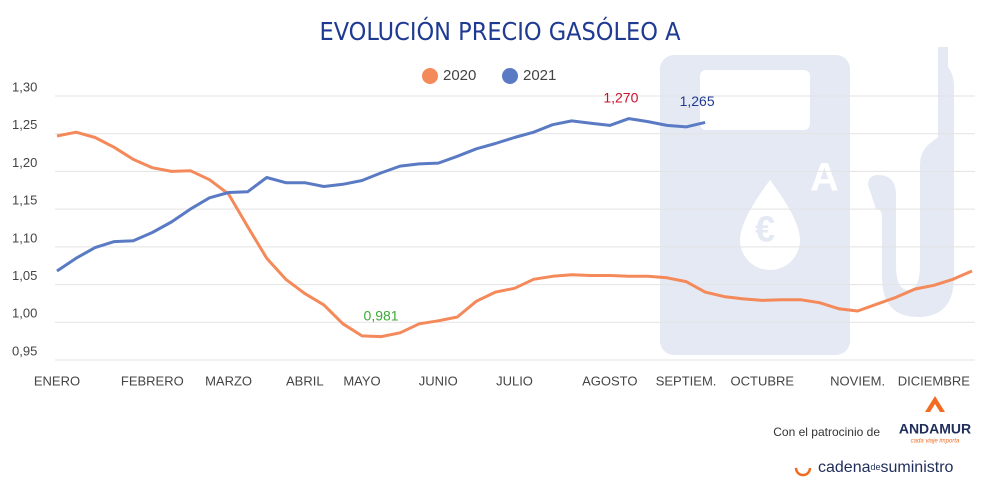 Image resolution: width=1000 pixels, height=504 pixels. What do you see at coordinates (876, 467) in the screenshot?
I see `logo2-word: de` at bounding box center [876, 467].